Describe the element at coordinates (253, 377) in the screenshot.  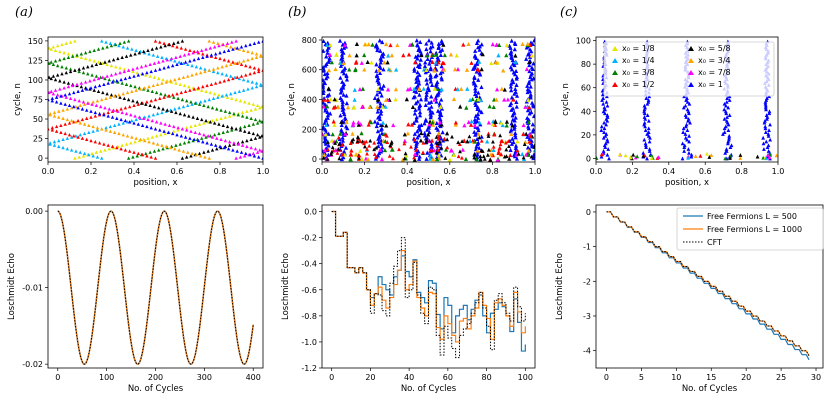
I see `bottom-a-xtick-label: 400` at that location.